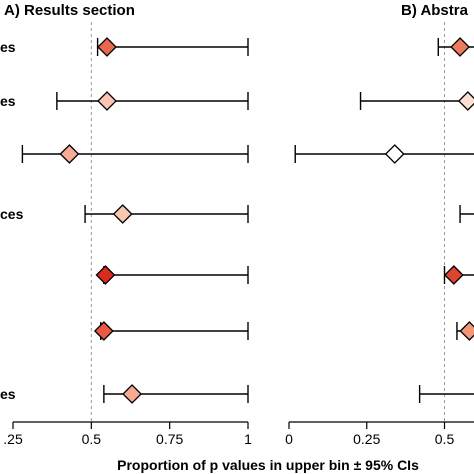  What do you see at coordinates (69, 10) in the screenshot?
I see `panel-a-title: A) Results section` at bounding box center [69, 10].